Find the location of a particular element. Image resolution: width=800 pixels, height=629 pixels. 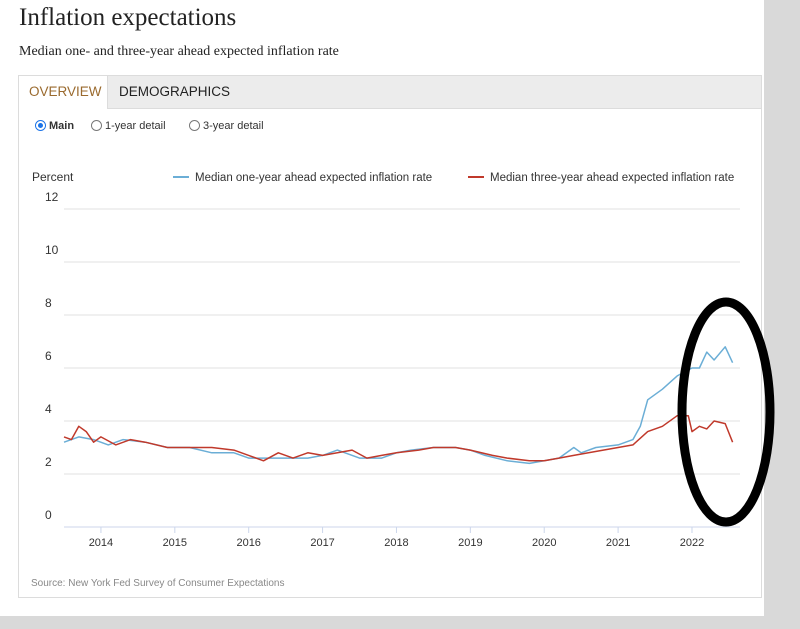

page-title: Inflation expectations is located at coordinates (128, 17).